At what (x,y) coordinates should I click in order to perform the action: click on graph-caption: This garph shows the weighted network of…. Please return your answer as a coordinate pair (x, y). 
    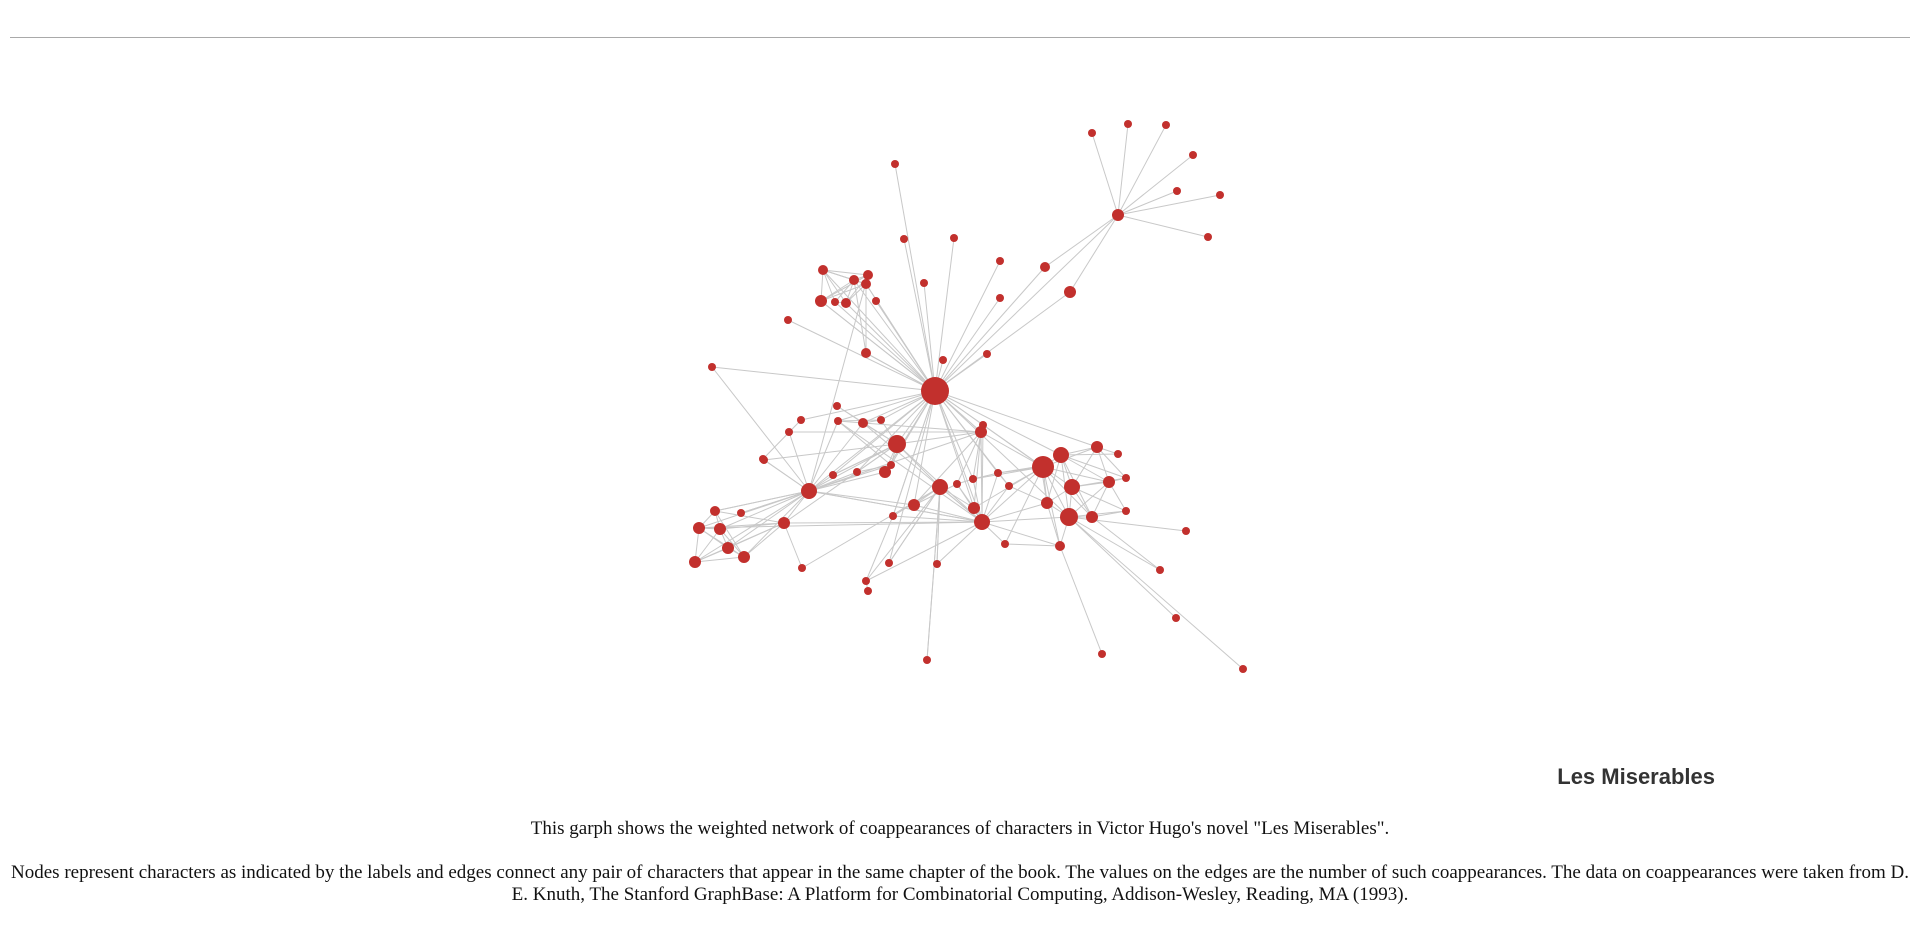
    Looking at the image, I should click on (960, 873).